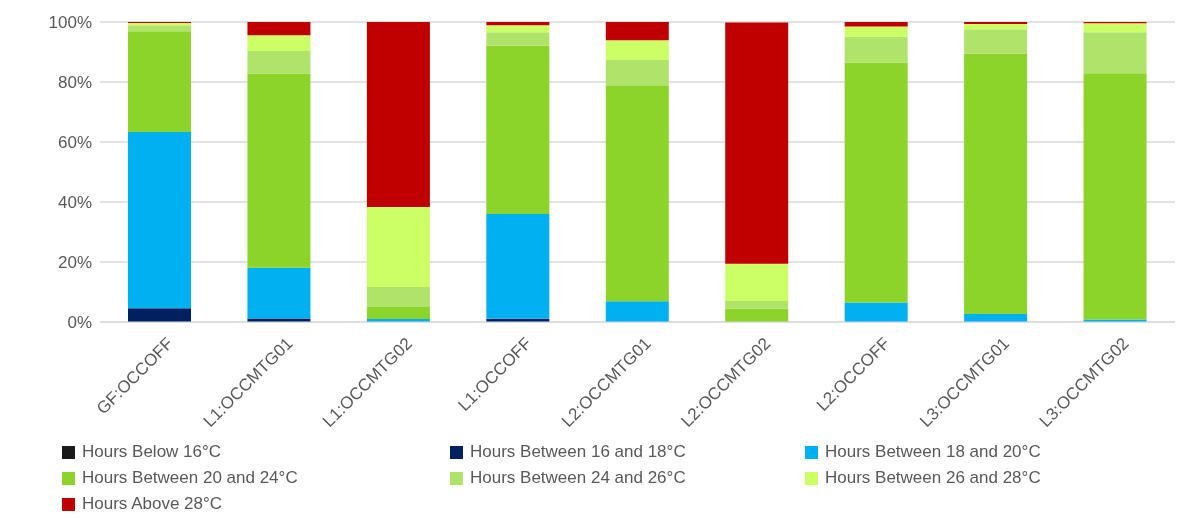  What do you see at coordinates (933, 478) in the screenshot?
I see `legend-label: Hours Between 26 and 28°C` at bounding box center [933, 478].